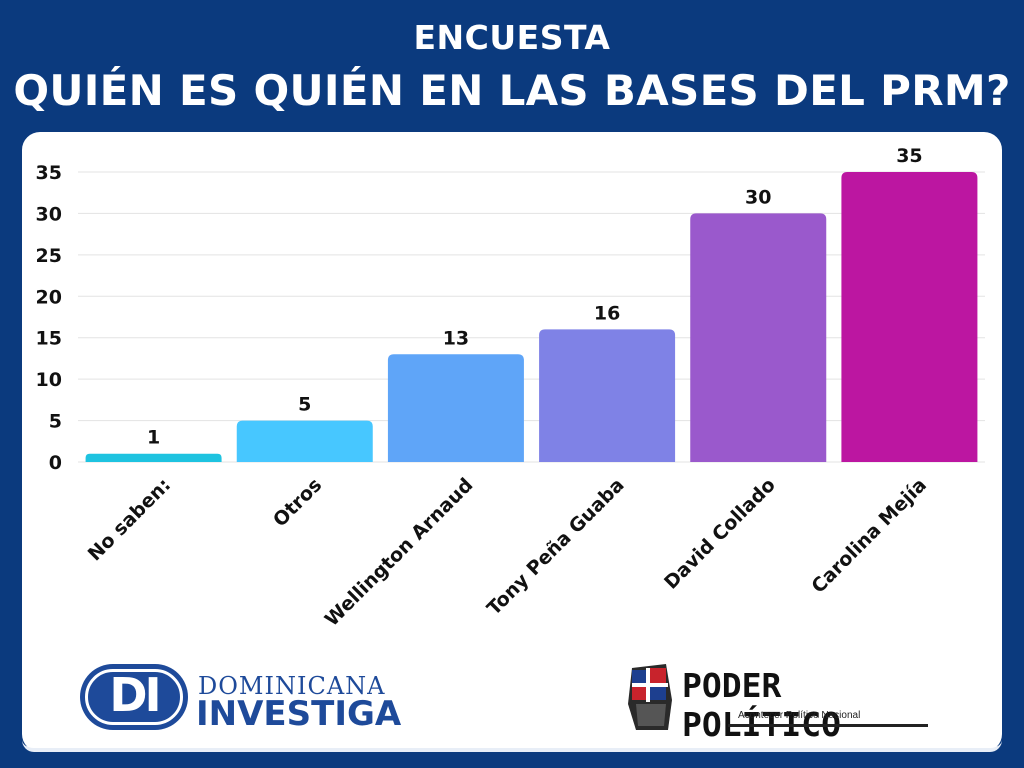 The height and width of the screenshot is (768, 1024). Describe the element at coordinates (129, 519) in the screenshot. I see `x-tick-label: No saben:` at that location.